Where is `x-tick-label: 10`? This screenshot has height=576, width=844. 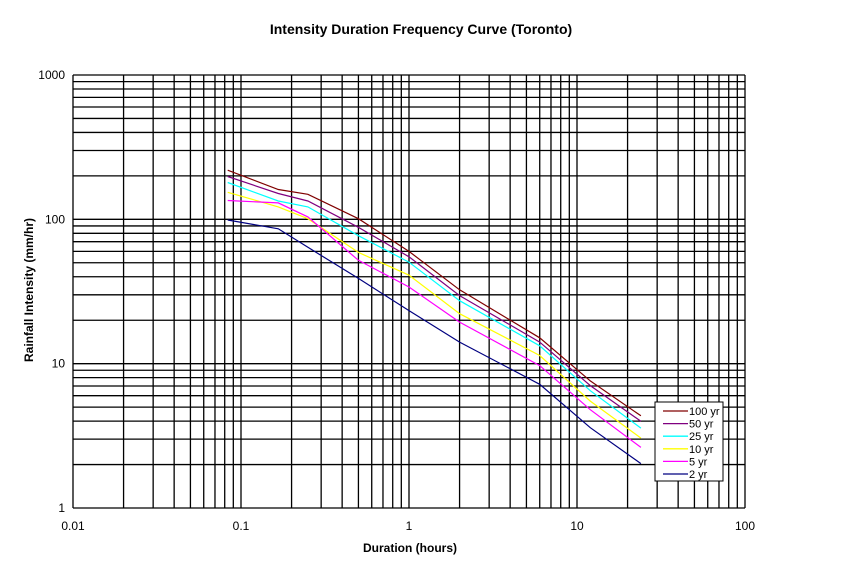
x-tick-label: 10 is located at coordinates (577, 526).